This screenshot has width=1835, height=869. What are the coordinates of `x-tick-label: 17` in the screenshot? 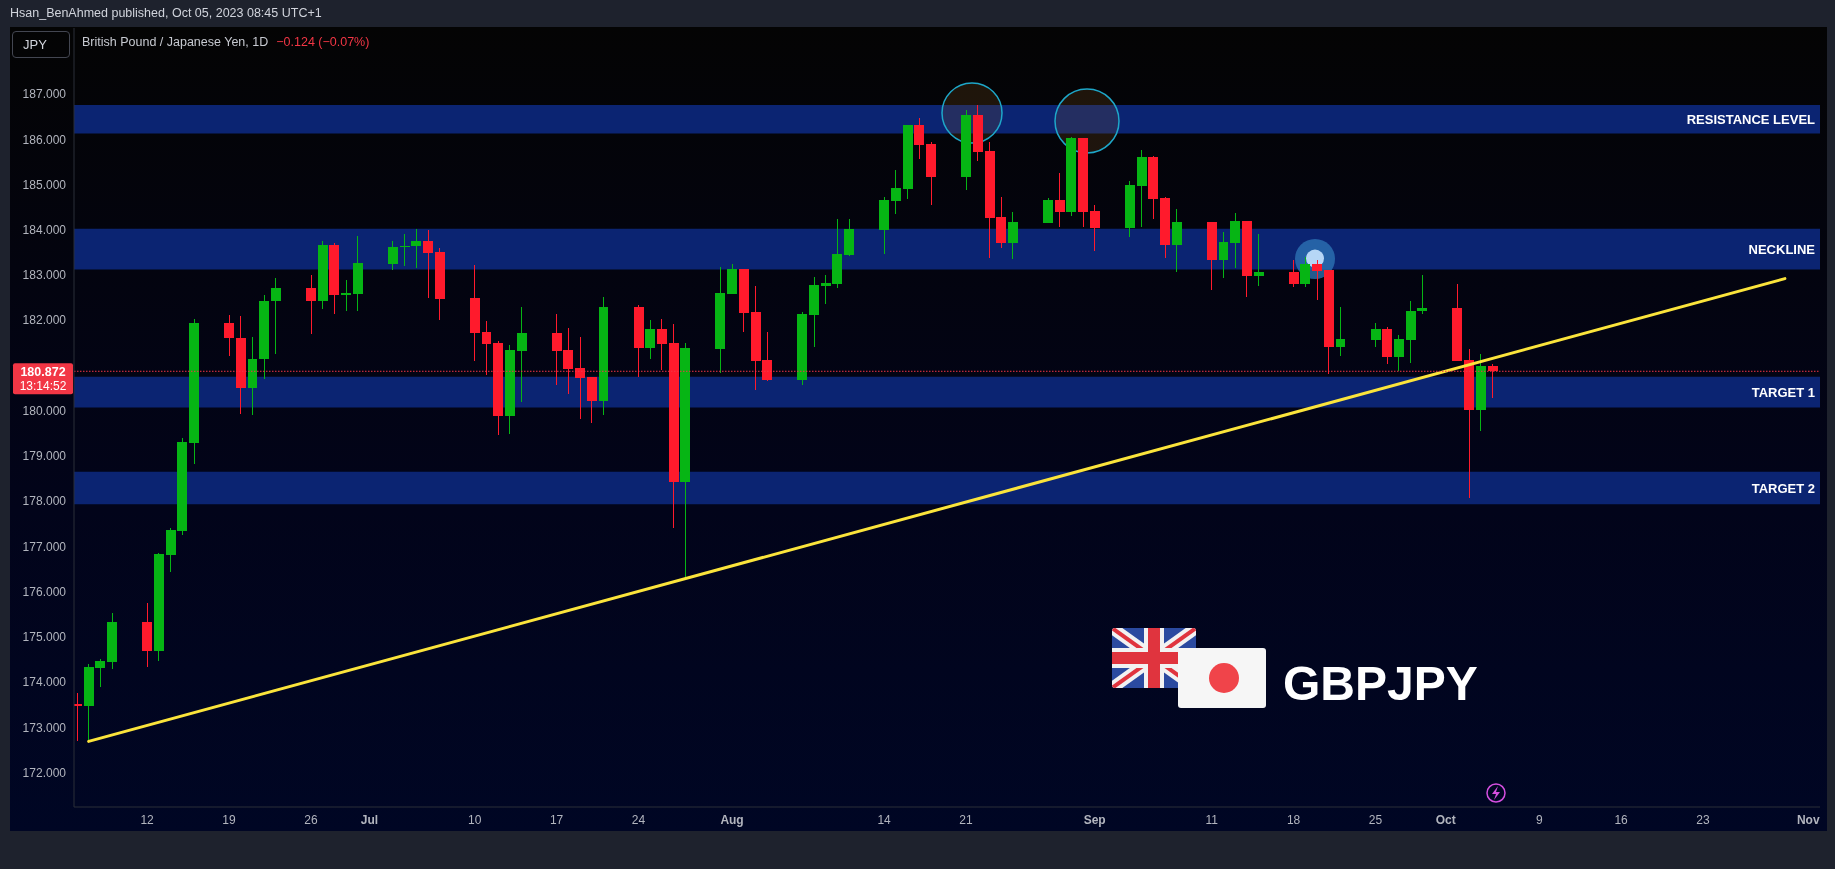 It's located at (556, 819).